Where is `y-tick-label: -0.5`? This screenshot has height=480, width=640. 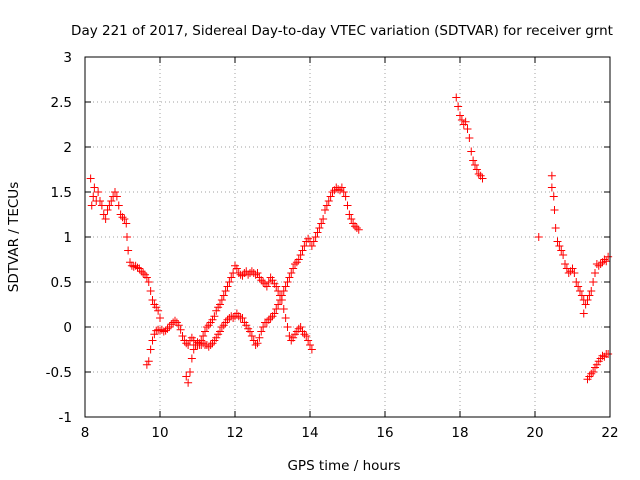 y-tick-label: -0.5 is located at coordinates (59, 373).